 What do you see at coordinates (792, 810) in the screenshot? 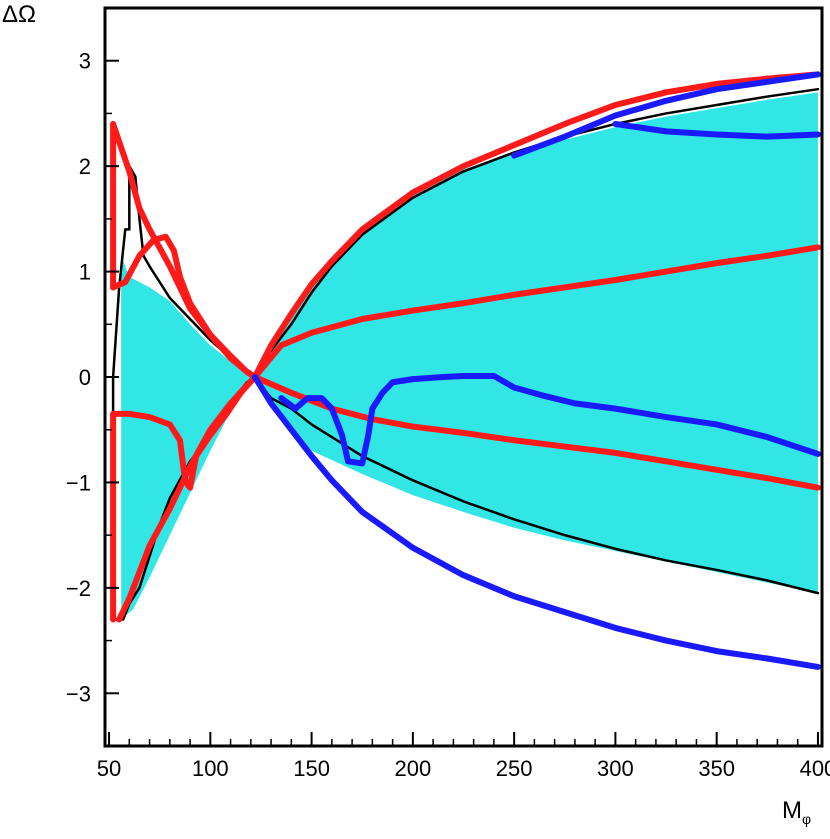
I see `x-axis-label-main: M` at bounding box center [792, 810].